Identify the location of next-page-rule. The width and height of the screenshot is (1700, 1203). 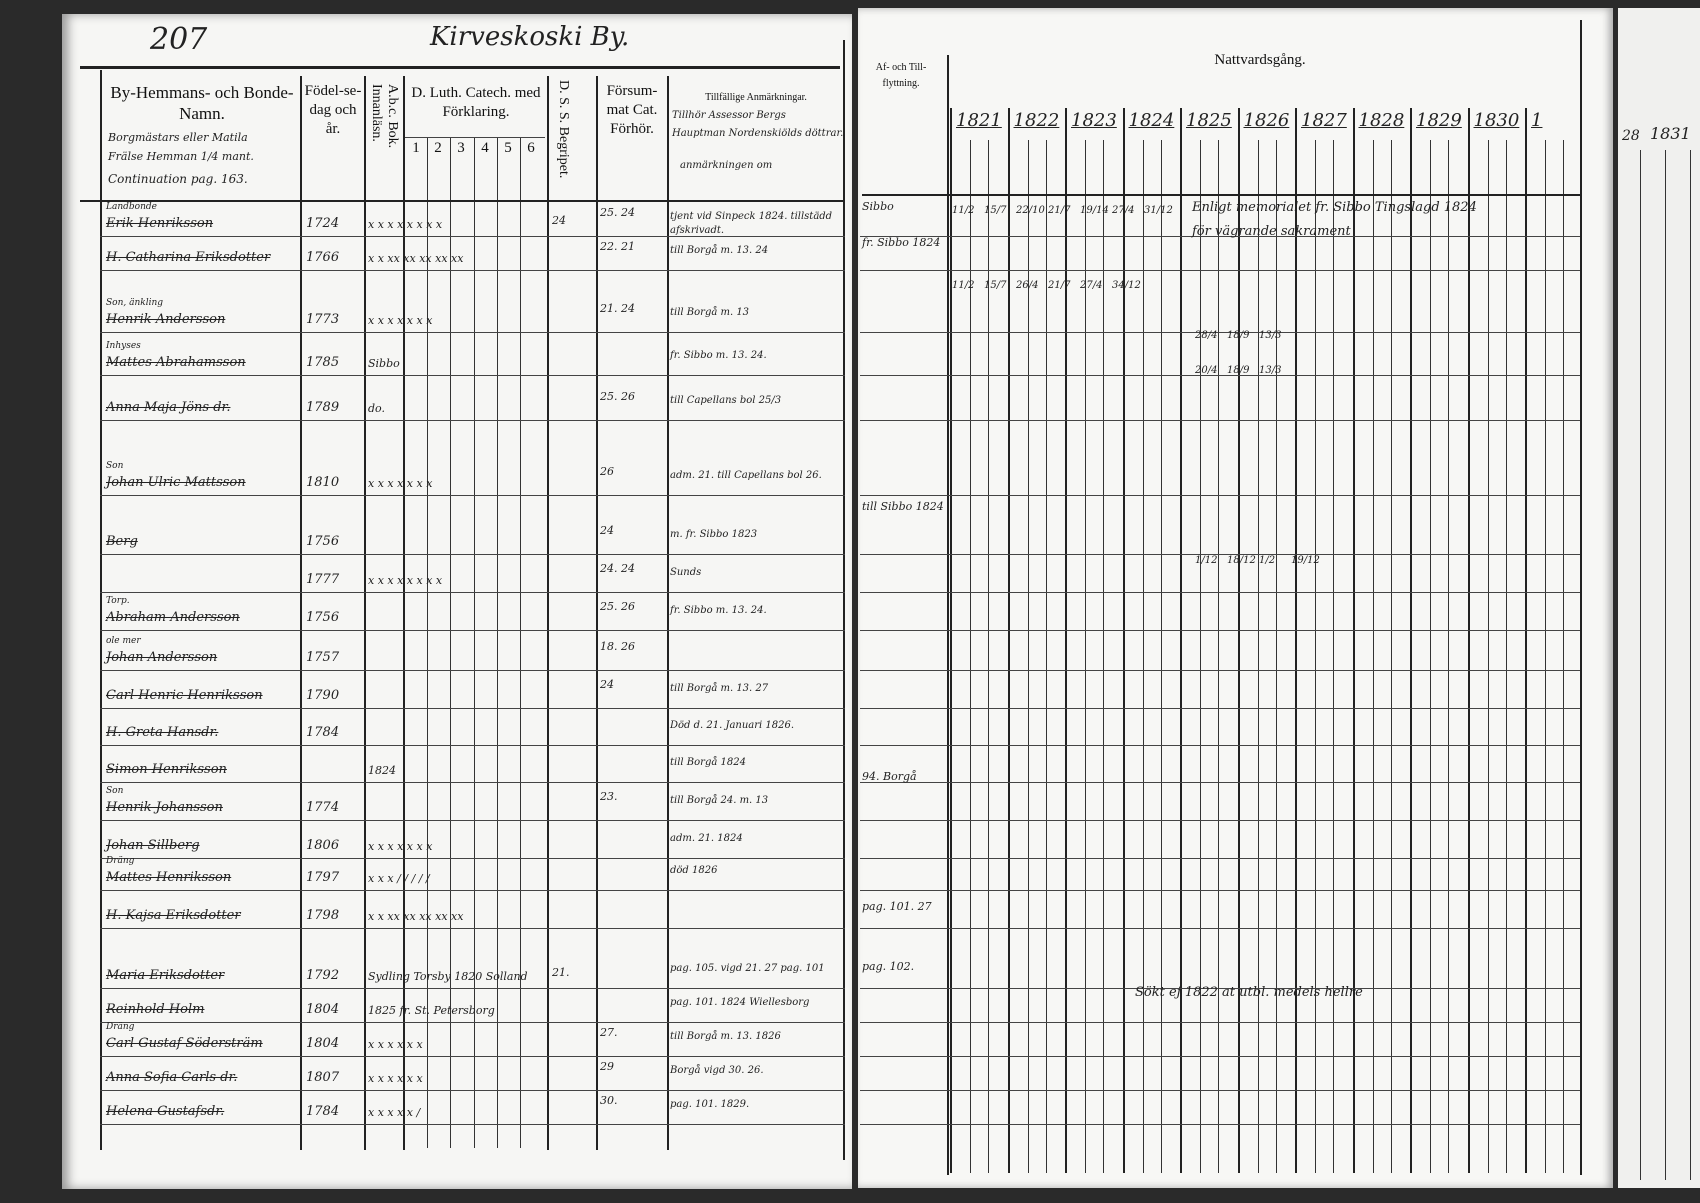
(1665, 665).